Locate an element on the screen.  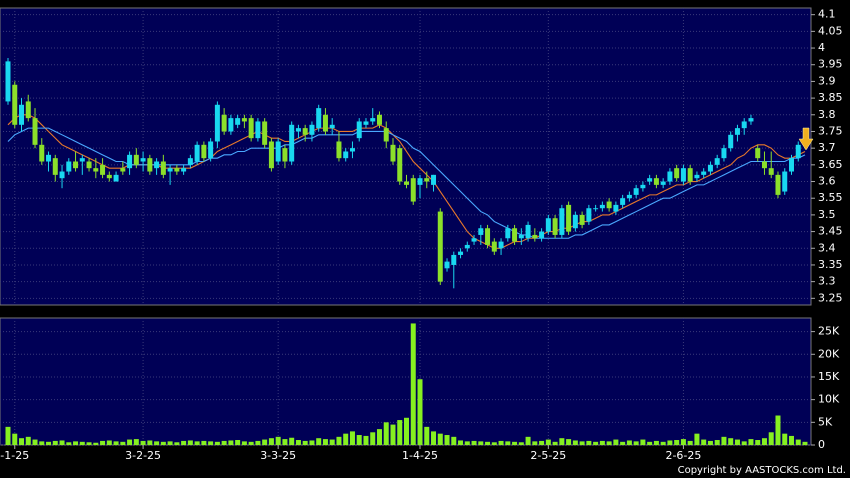
y-tick-label: 3.45 is located at coordinates (830, 231).